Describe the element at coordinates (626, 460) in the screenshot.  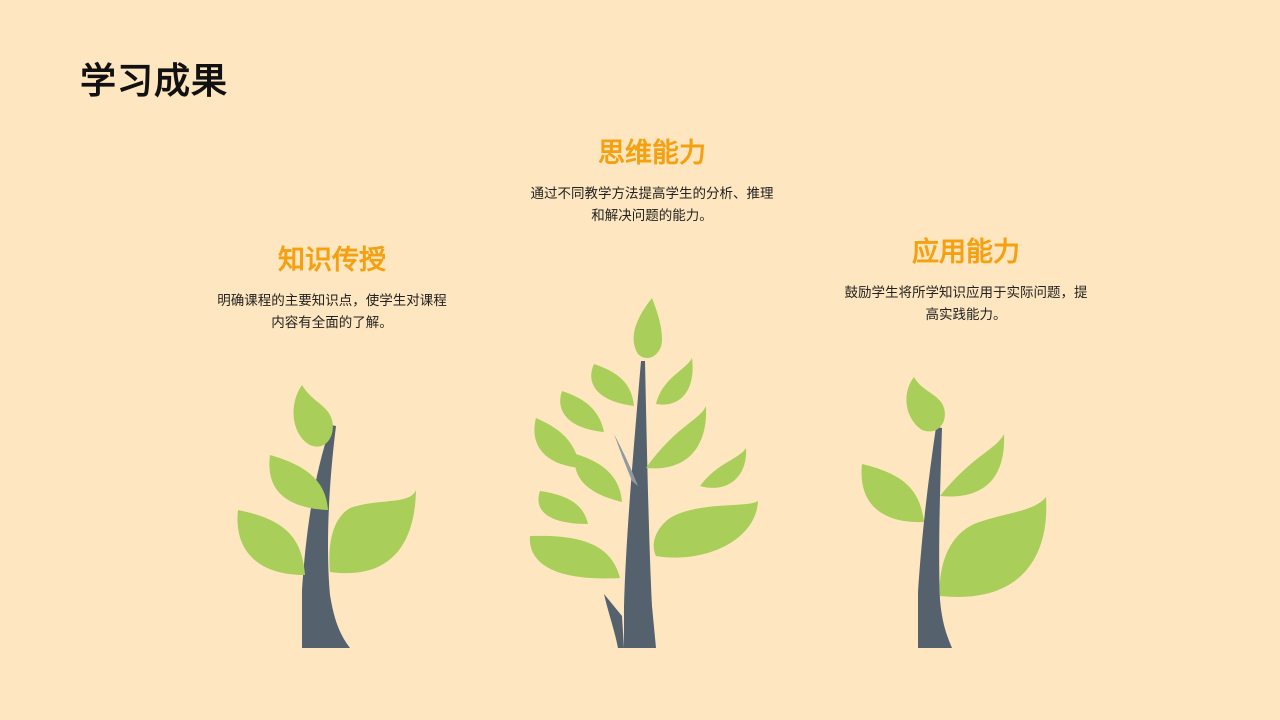
I see `tree-twig` at that location.